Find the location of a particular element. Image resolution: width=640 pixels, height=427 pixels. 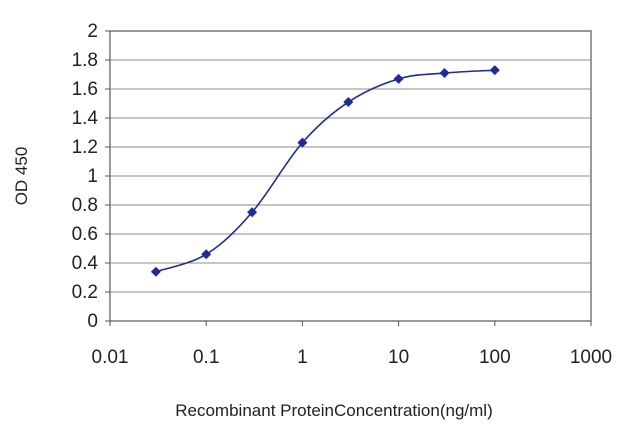

x-tick-label: 10 is located at coordinates (398, 357).